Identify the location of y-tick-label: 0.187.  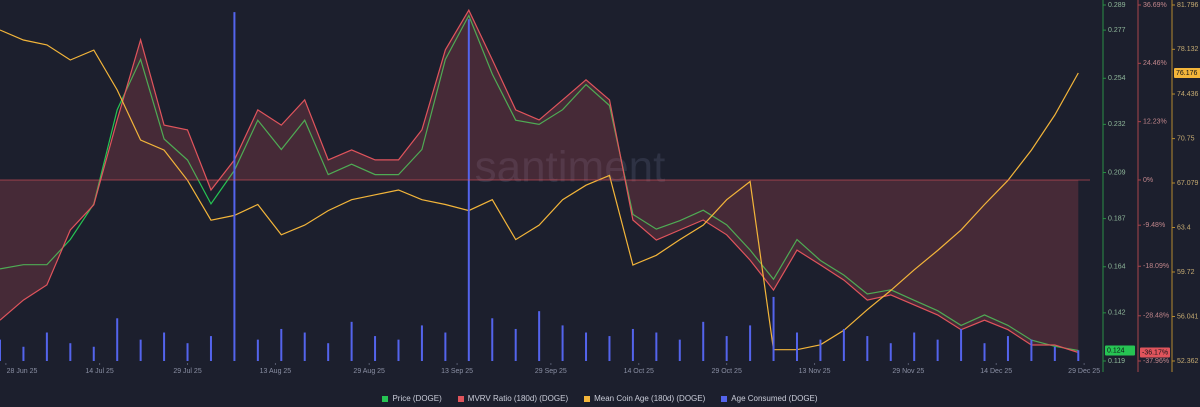
(1117, 218).